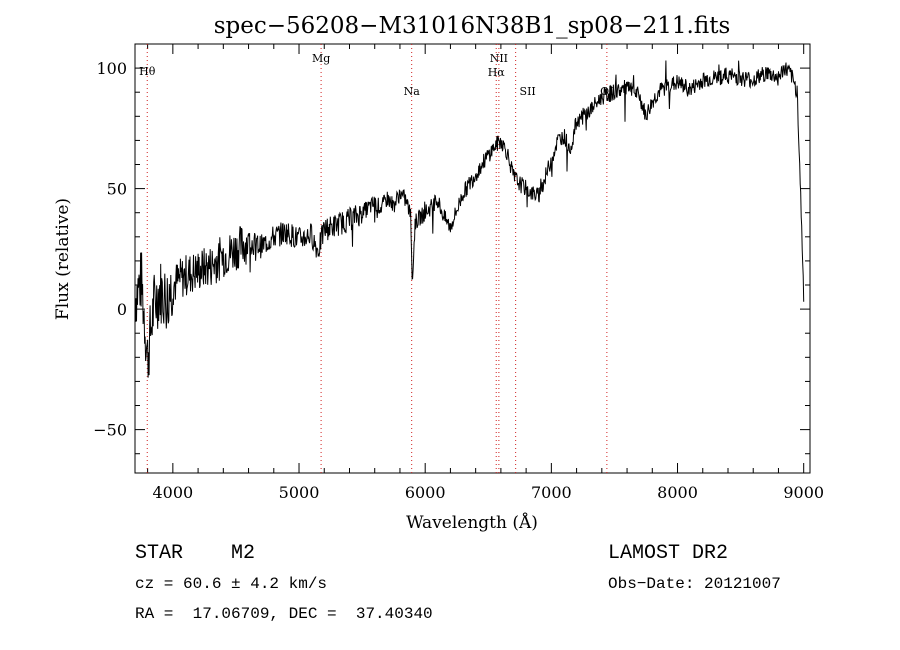  What do you see at coordinates (499, 58) in the screenshot?
I see `spectral-line-label: NΙΙ` at bounding box center [499, 58].